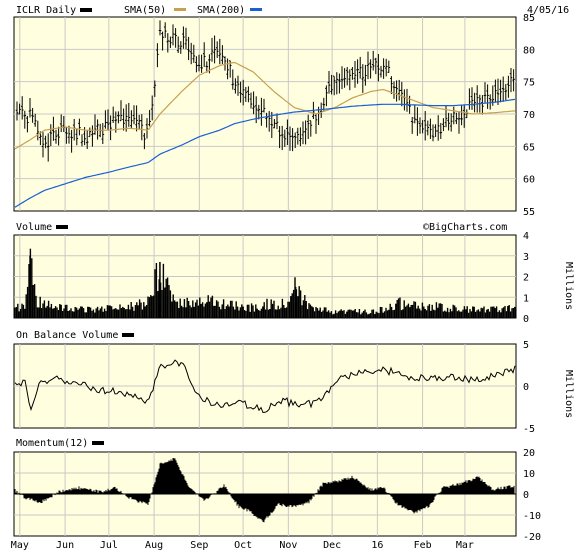 The width and height of the screenshot is (579, 553). Describe the element at coordinates (34, 227) in the screenshot. I see `volume-title: Volume` at that location.